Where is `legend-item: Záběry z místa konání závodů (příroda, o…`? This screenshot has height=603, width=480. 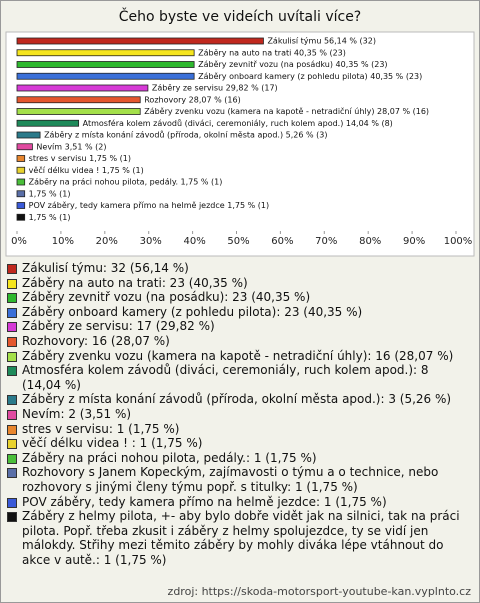
legend-item: Záběry z místa konání závodů (příroda, o… is located at coordinates (238, 399).